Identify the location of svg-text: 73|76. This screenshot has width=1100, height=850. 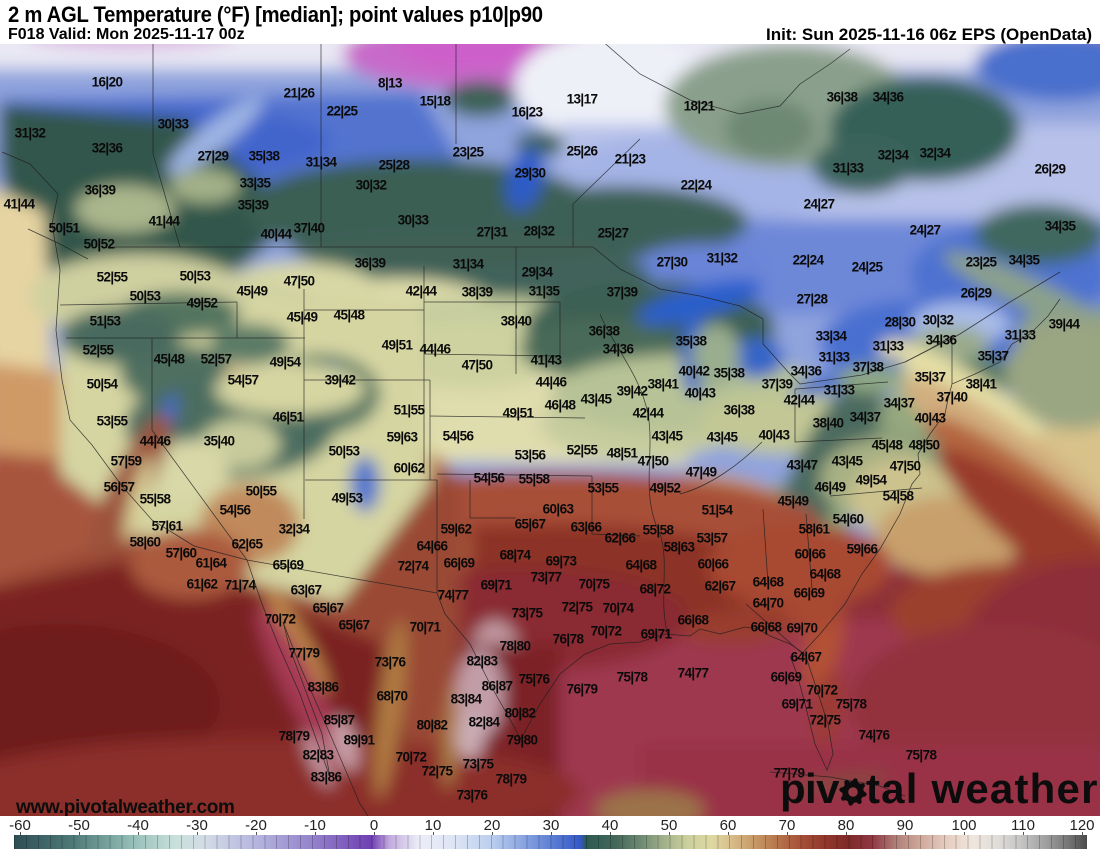
(391, 662).